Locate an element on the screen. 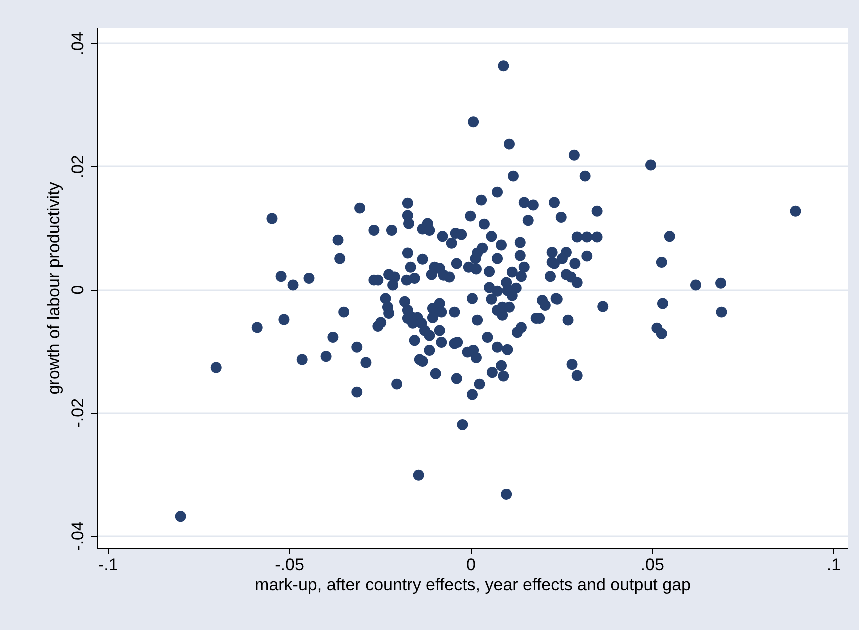  y-tick-label: .02 is located at coordinates (78, 167).